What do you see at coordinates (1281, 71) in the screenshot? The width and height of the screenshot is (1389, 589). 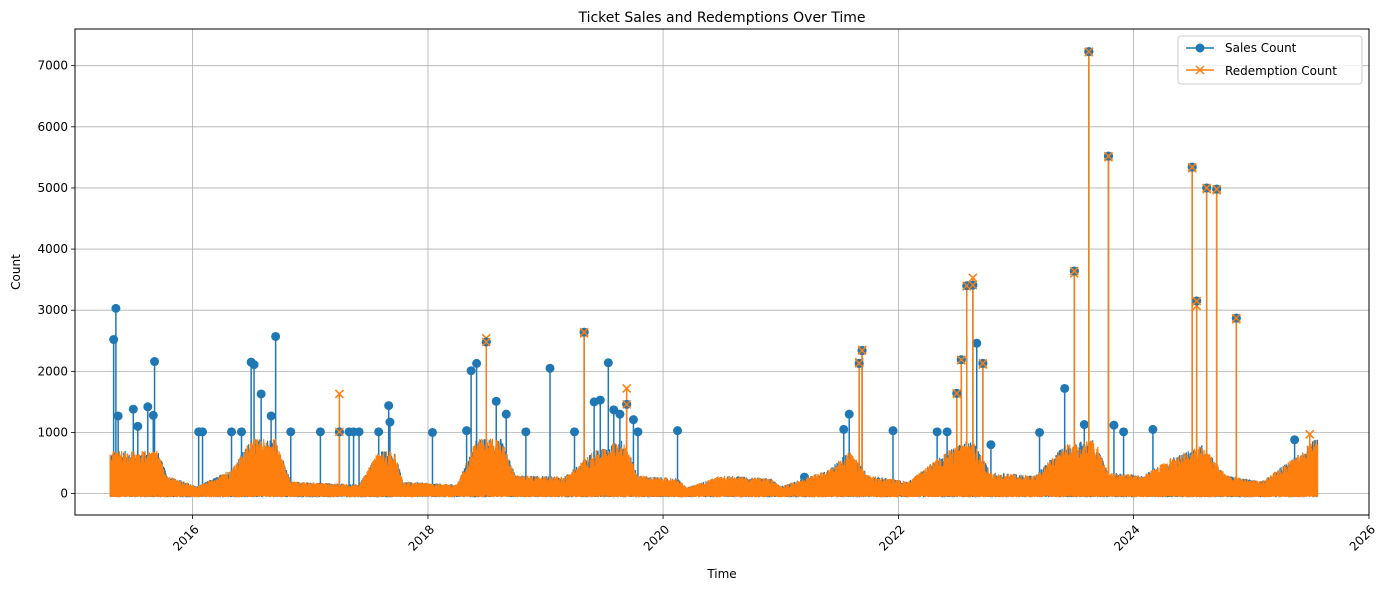 I see `legend-redemption-label: Redemption Count` at bounding box center [1281, 71].